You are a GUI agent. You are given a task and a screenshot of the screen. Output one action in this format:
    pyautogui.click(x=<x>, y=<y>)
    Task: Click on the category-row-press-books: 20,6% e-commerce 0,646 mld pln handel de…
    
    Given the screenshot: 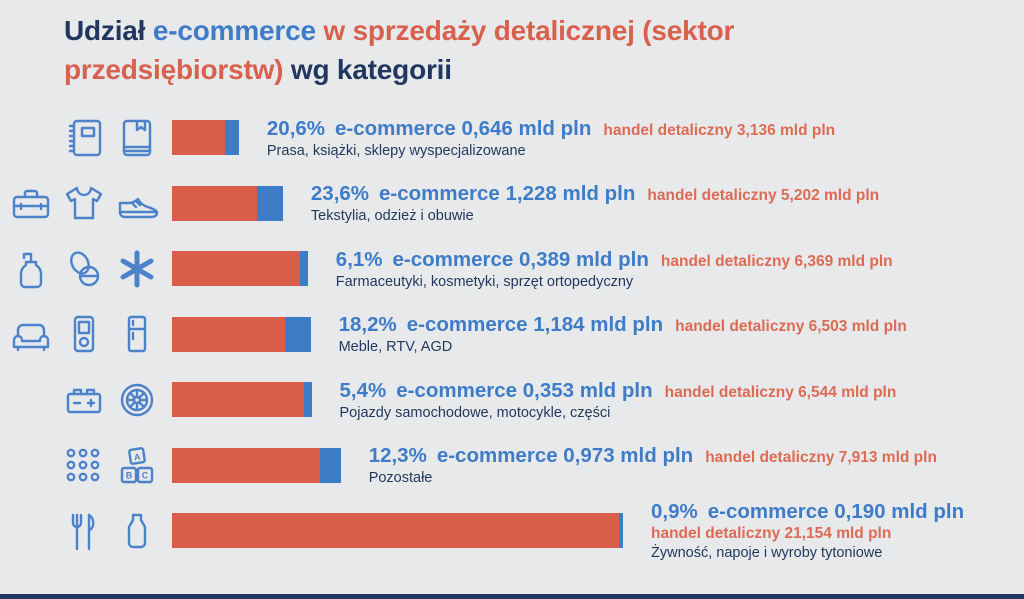 What is the action you would take?
    pyautogui.click(x=512, y=138)
    